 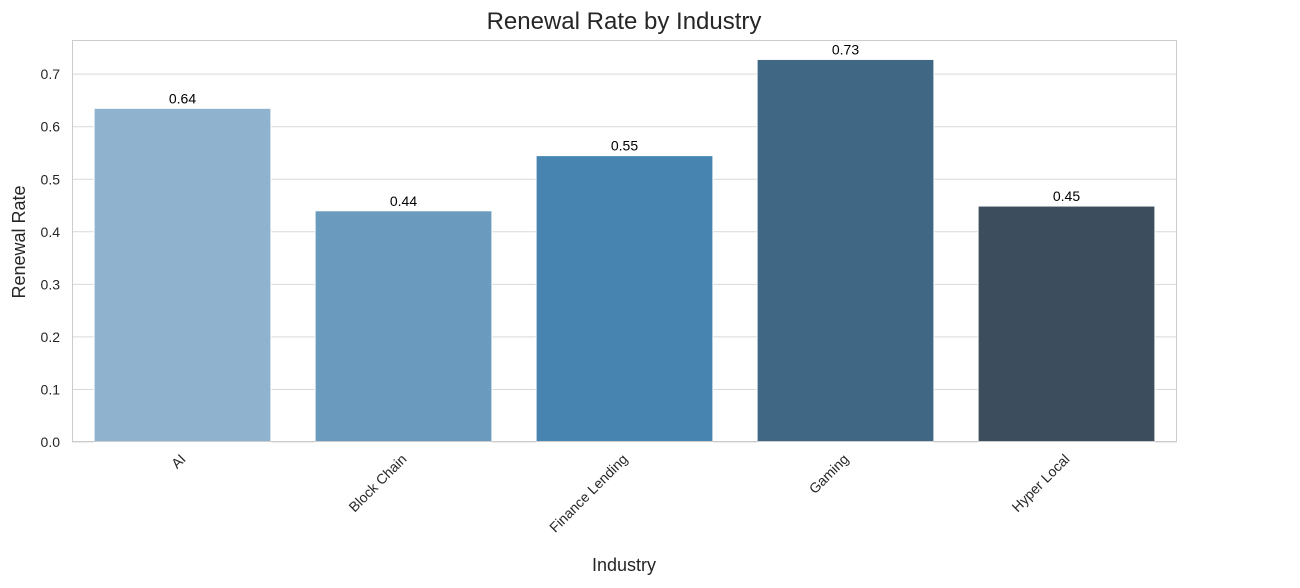 What do you see at coordinates (51, 258) in the screenshot?
I see `y-axis-ticks: 0.0 0.1 0.2 0.3 0.4 0.5 0.6 0.7` at bounding box center [51, 258].